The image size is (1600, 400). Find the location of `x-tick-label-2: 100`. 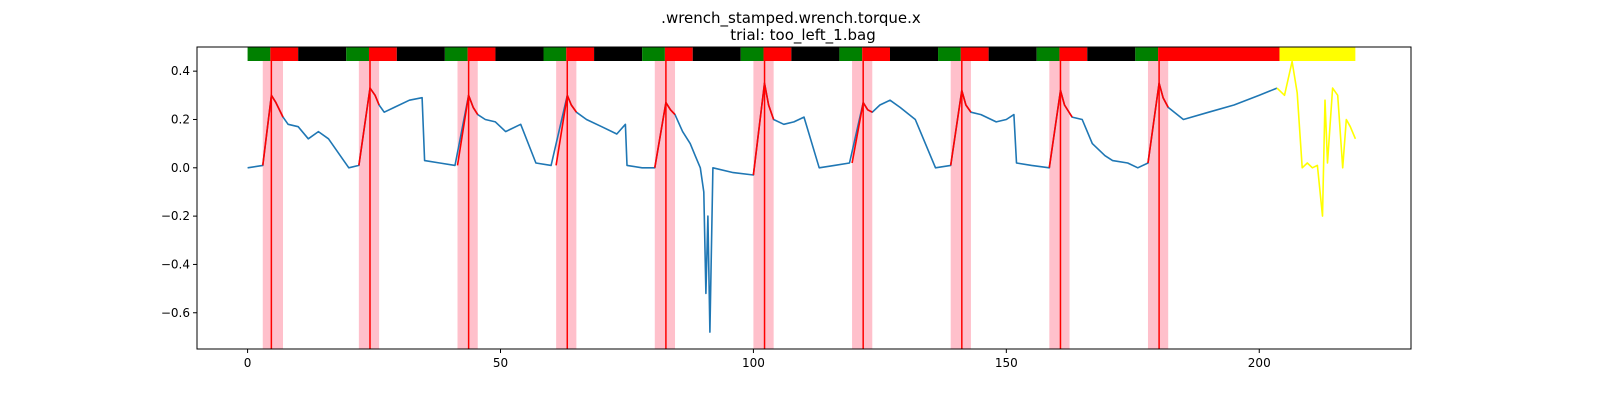

x-tick-label-2: 100 is located at coordinates (753, 363).